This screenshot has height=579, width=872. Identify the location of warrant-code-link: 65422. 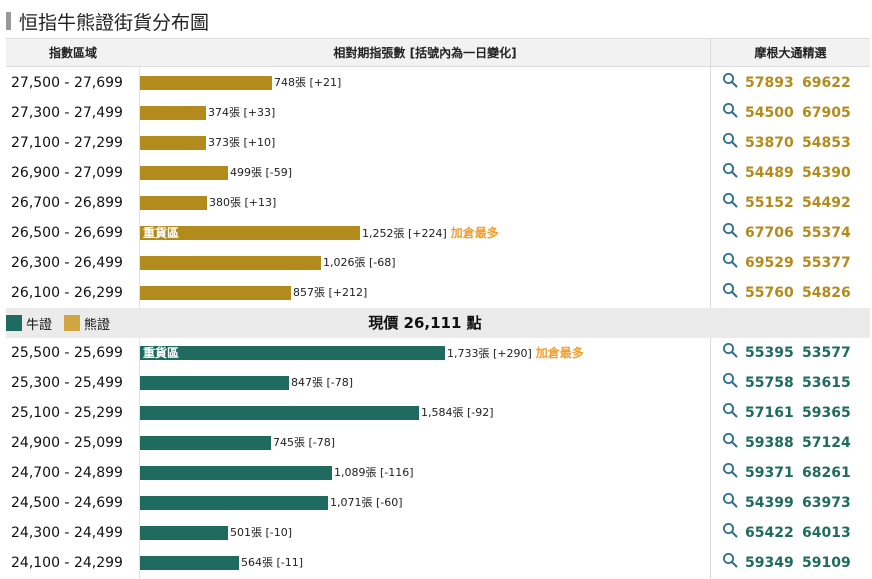
(769, 533).